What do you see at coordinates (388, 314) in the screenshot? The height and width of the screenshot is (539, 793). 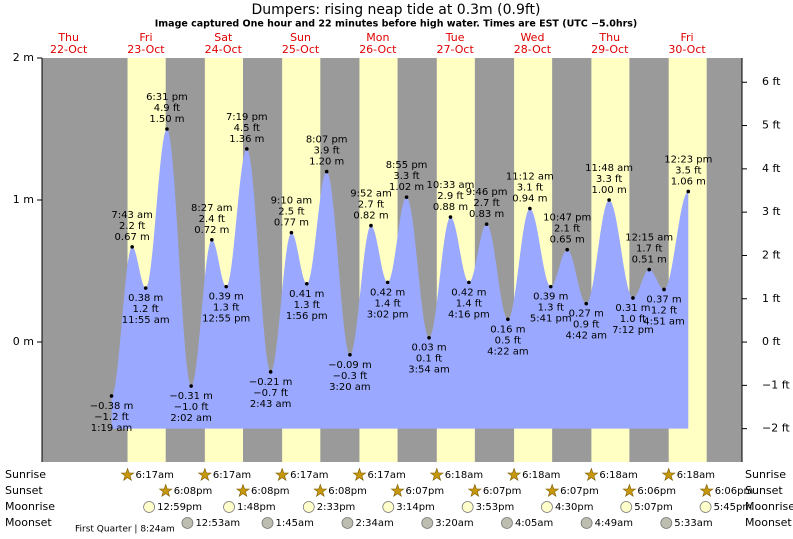 I see `tide-time: 3:02 pm` at bounding box center [388, 314].